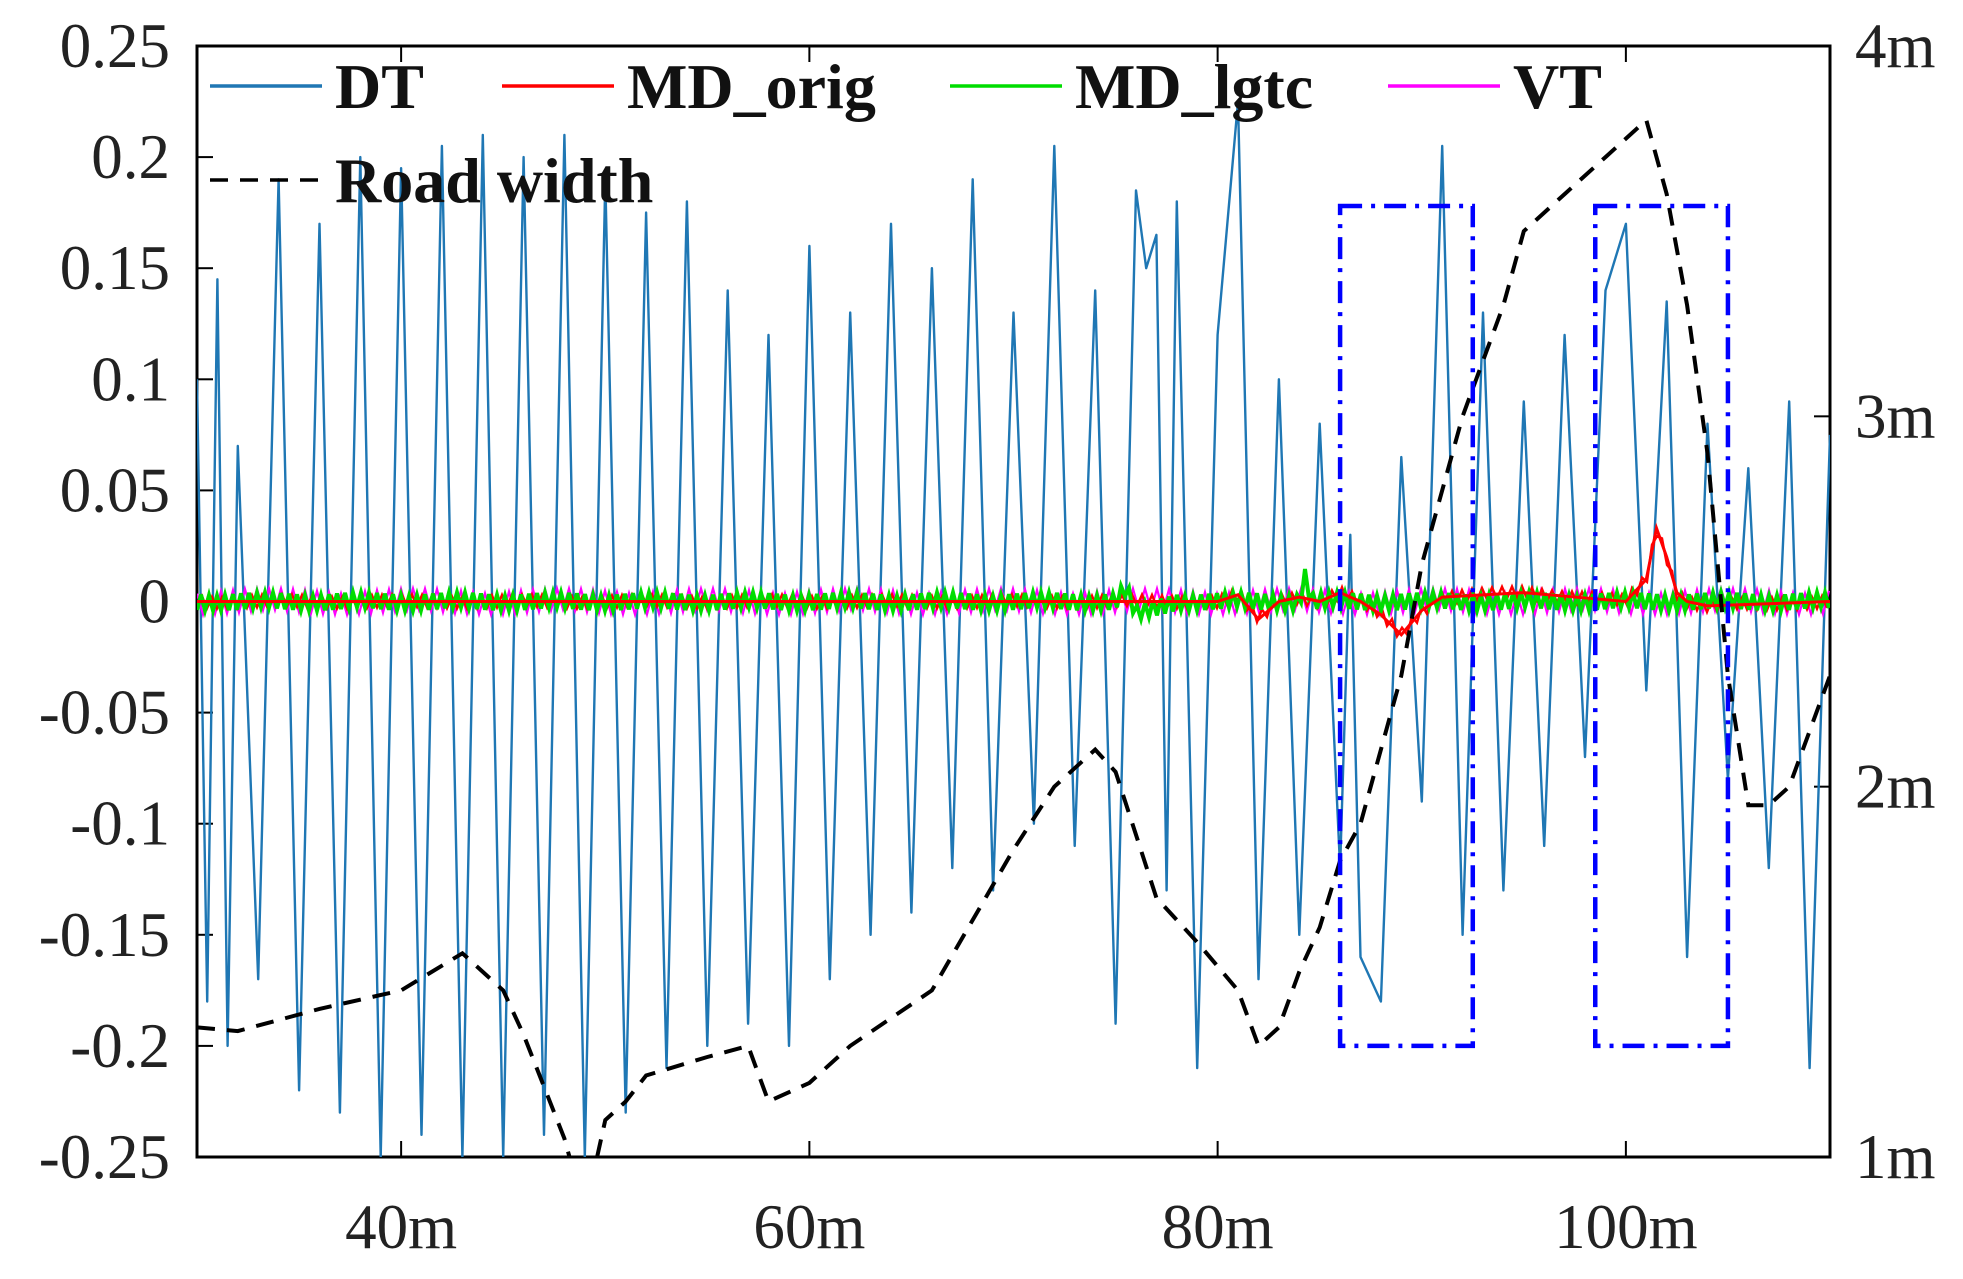  I want to click on y-tick-label: 0.25, so click(115, 46).